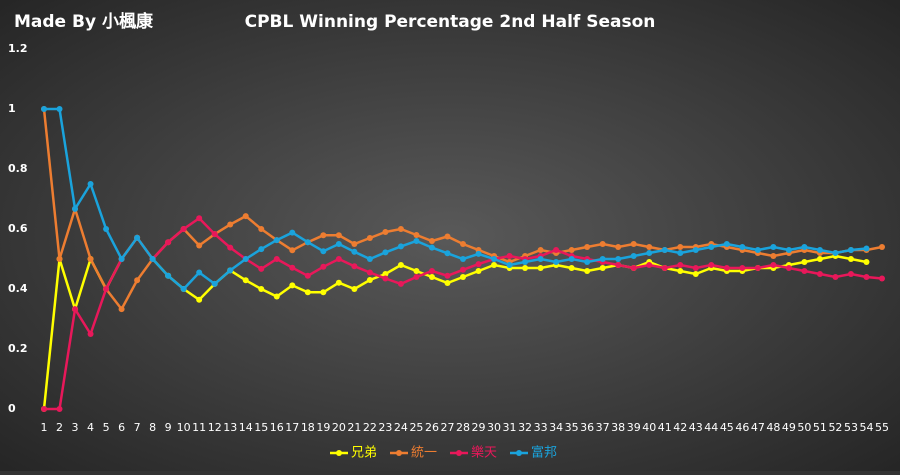 The width and height of the screenshot is (900, 475). What do you see at coordinates (773, 427) in the screenshot?
I see `x-tick-label: 48` at bounding box center [773, 427].